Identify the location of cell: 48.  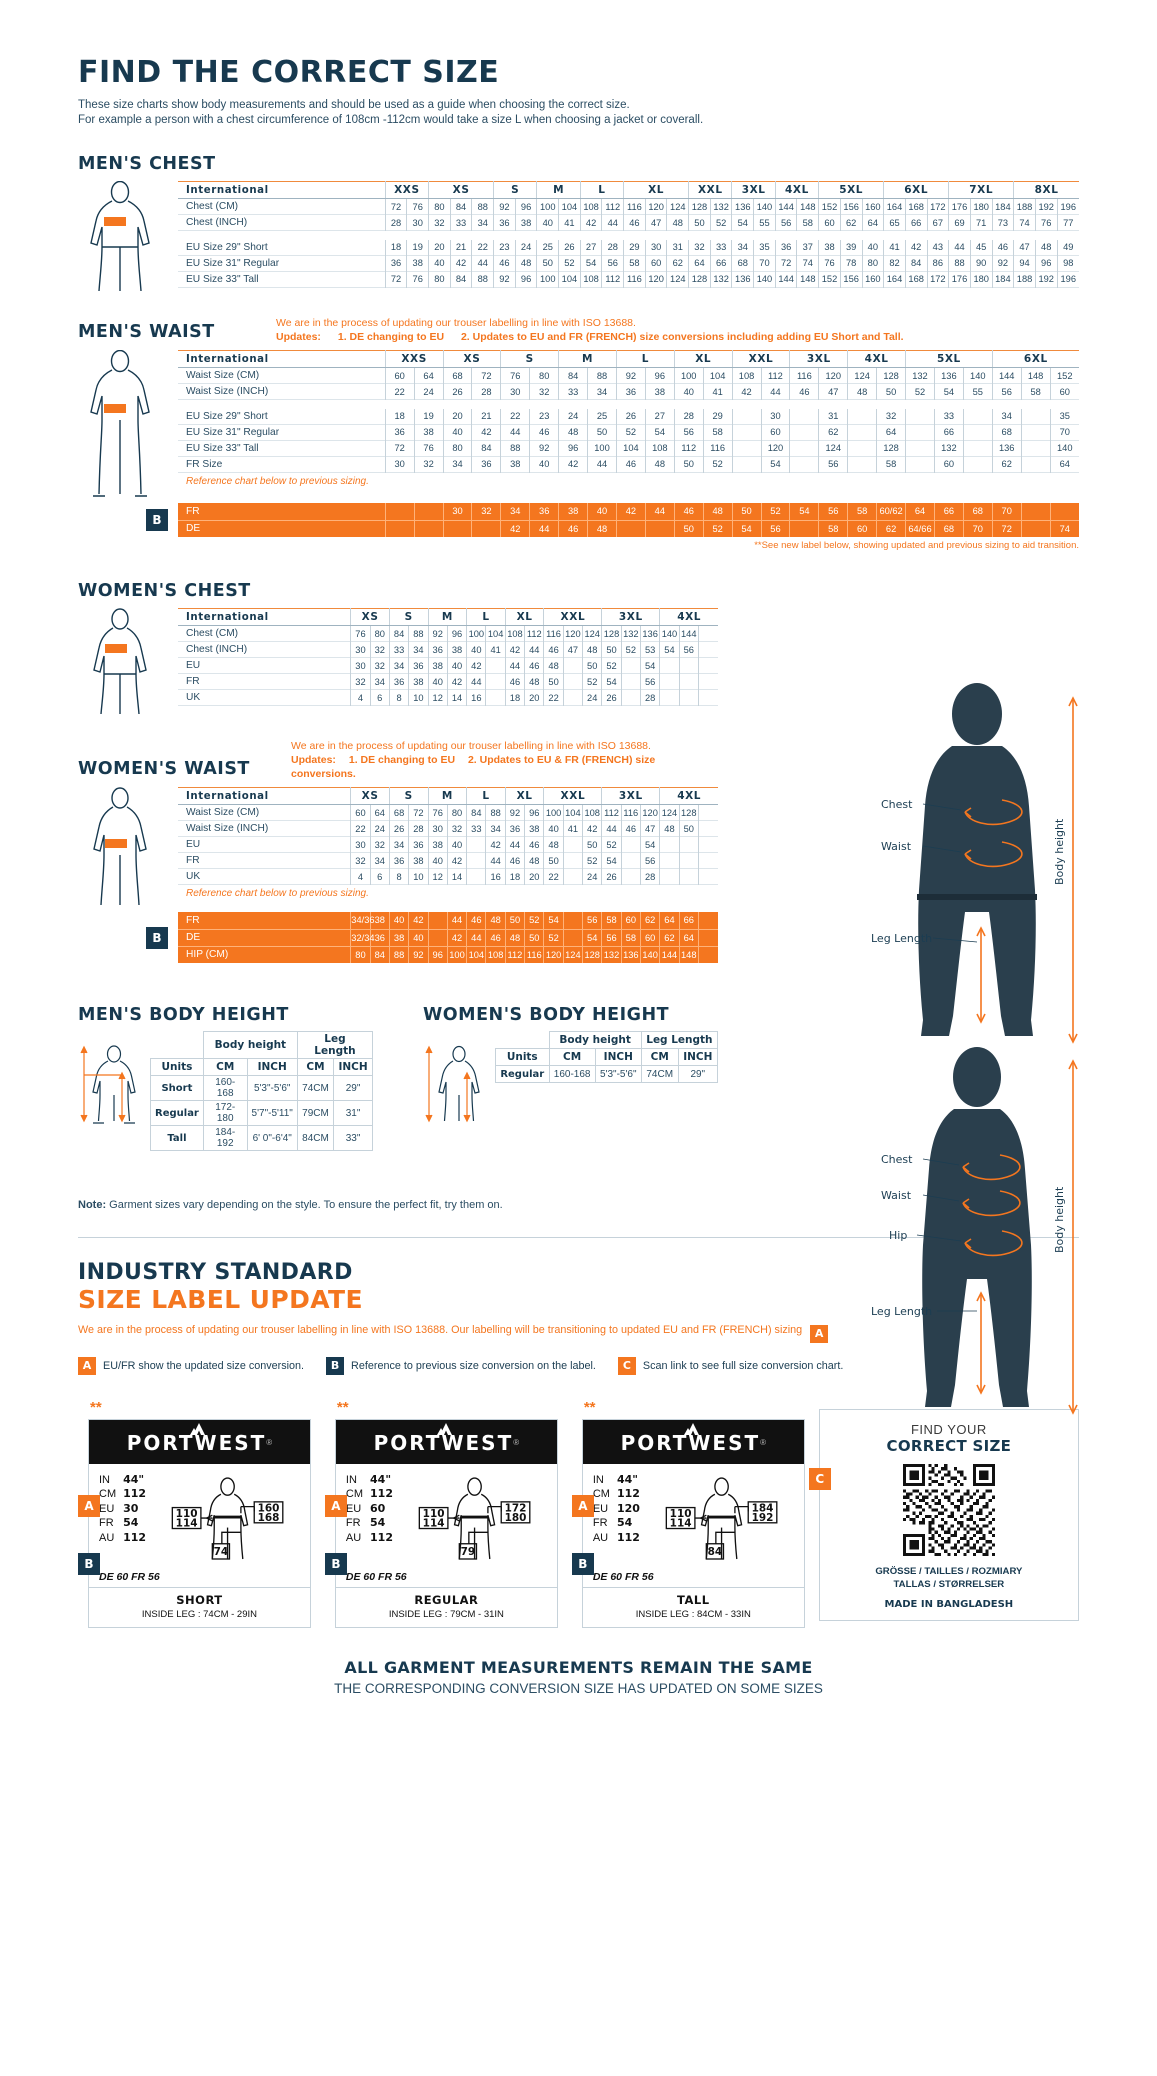
(526, 263).